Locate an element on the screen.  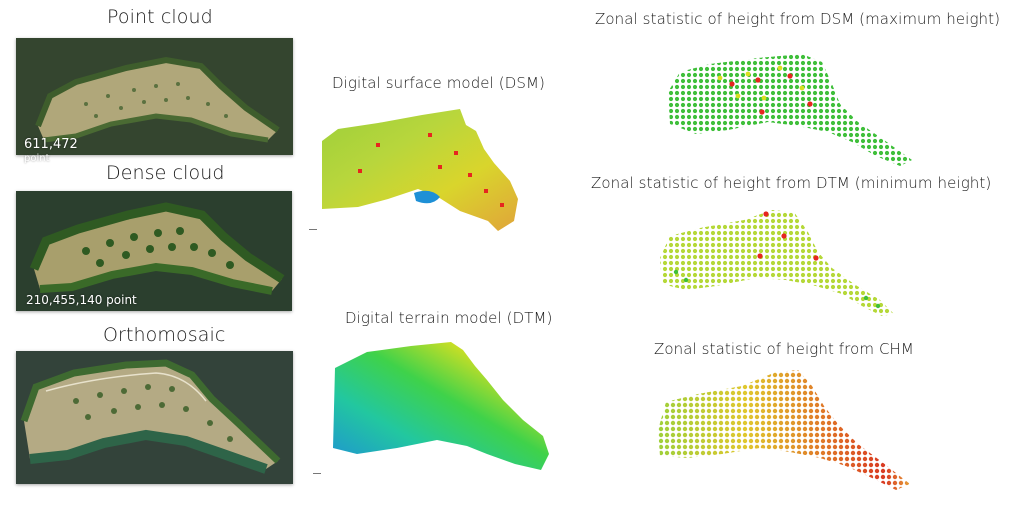
zonal-chm-map is located at coordinates (784, 430).